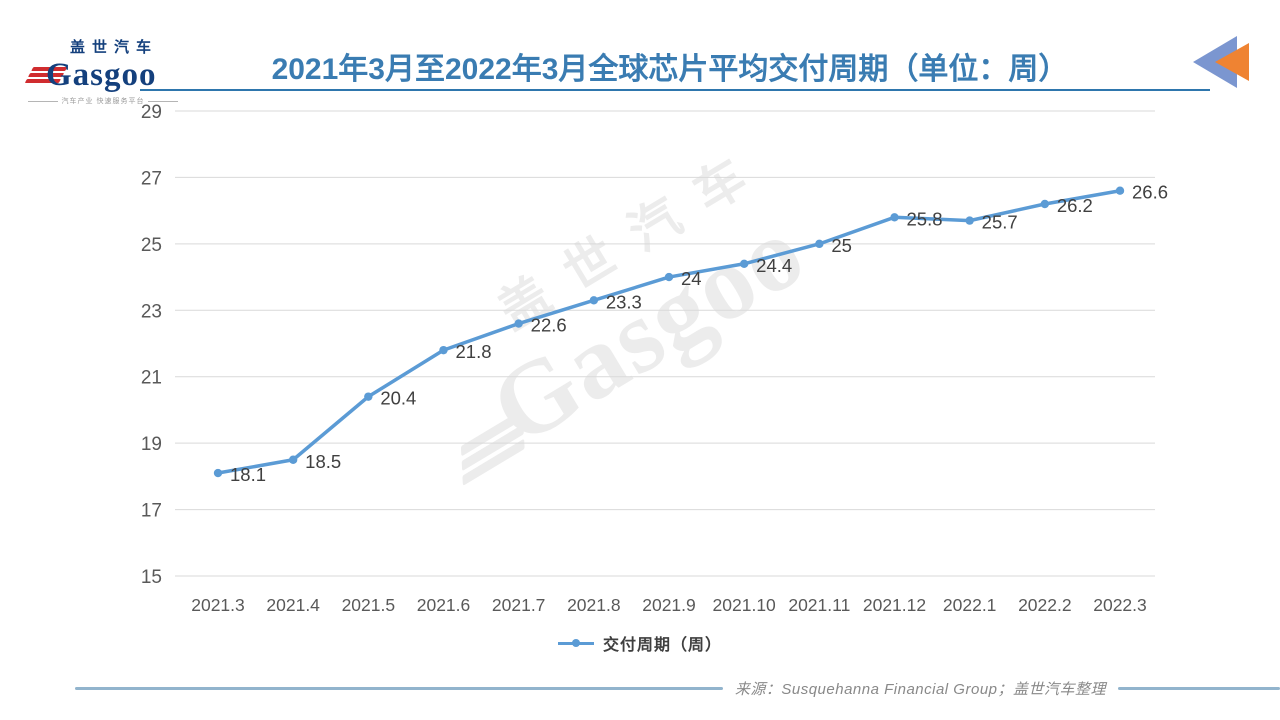 Image resolution: width=1280 pixels, height=720 pixels. Describe the element at coordinates (151, 245) in the screenshot. I see `y-axis-tick-label: 25` at that location.